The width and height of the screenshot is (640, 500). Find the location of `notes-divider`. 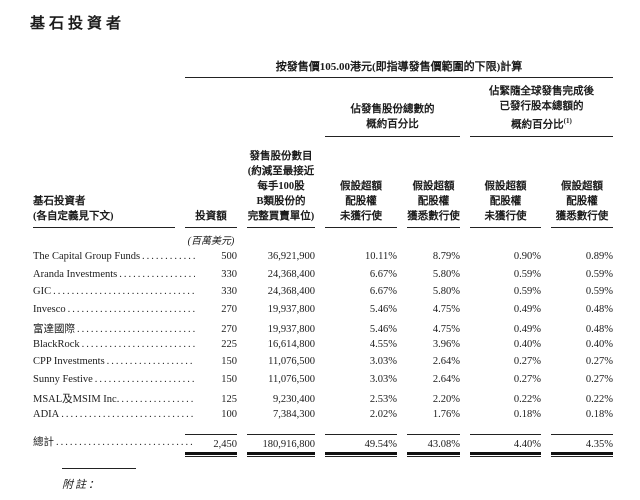

notes-divider is located at coordinates (99, 468).